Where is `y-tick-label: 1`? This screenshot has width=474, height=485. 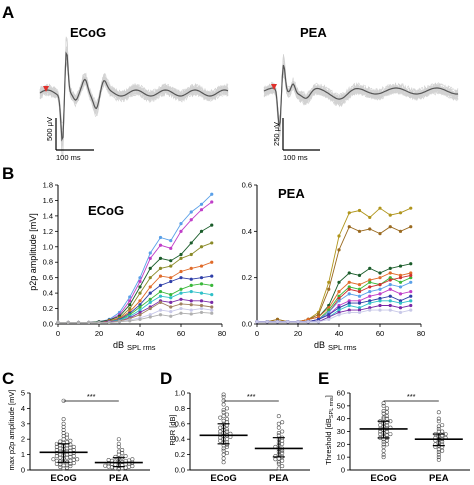 y-tick-label: 1 is located at coordinates (23, 454).